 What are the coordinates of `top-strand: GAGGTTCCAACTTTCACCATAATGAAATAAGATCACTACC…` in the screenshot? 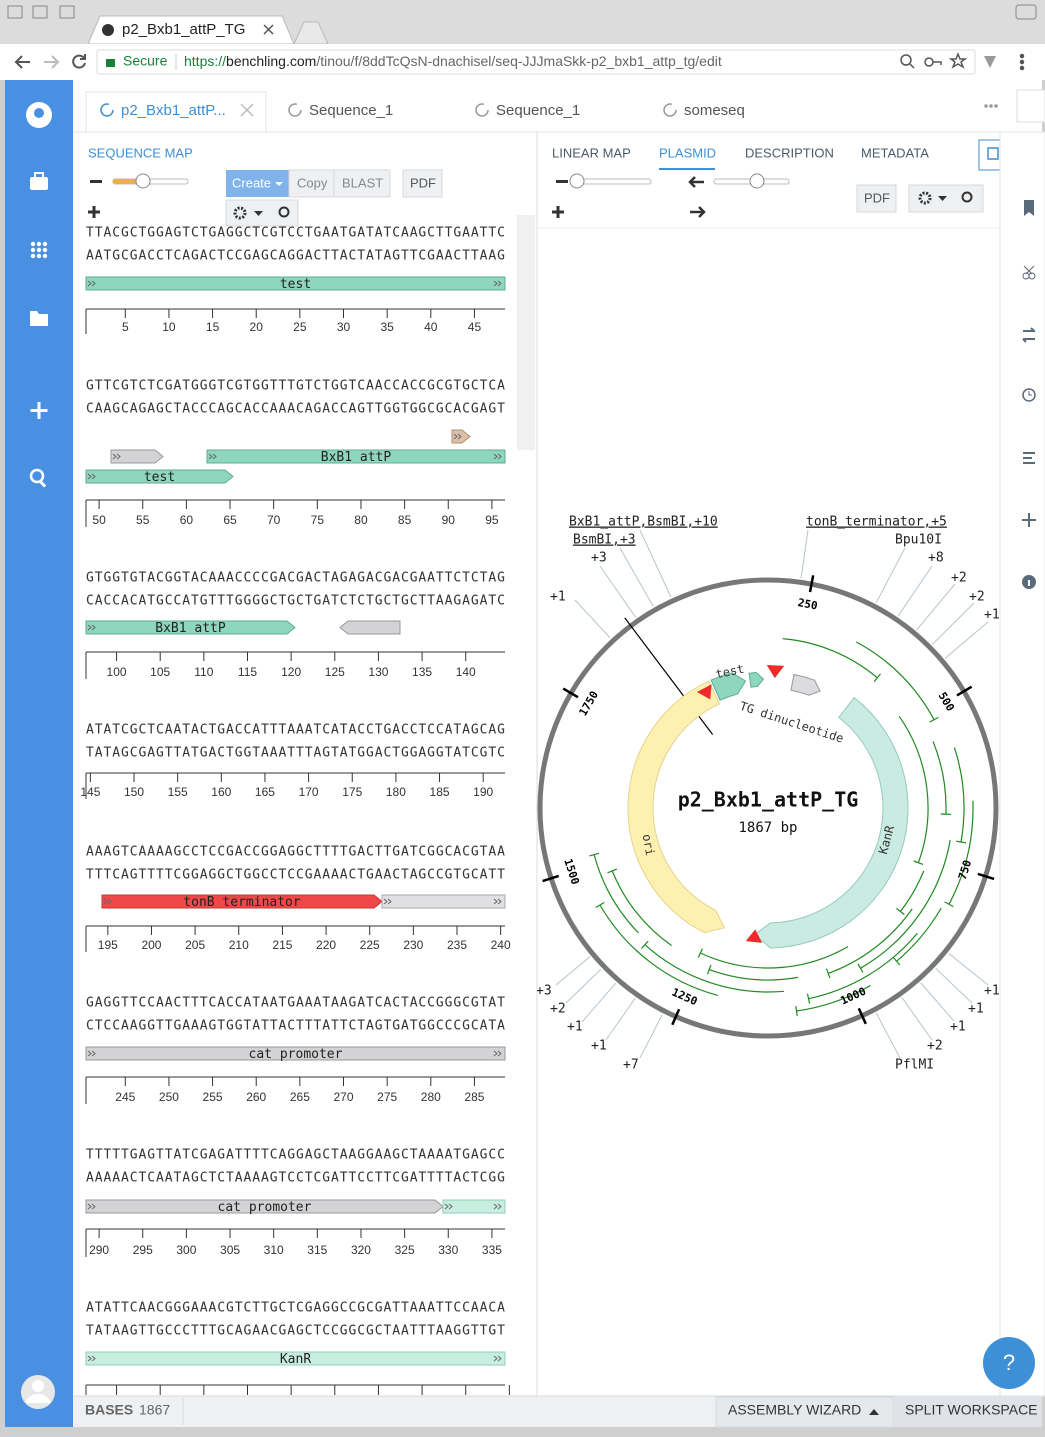 It's located at (295, 1003).